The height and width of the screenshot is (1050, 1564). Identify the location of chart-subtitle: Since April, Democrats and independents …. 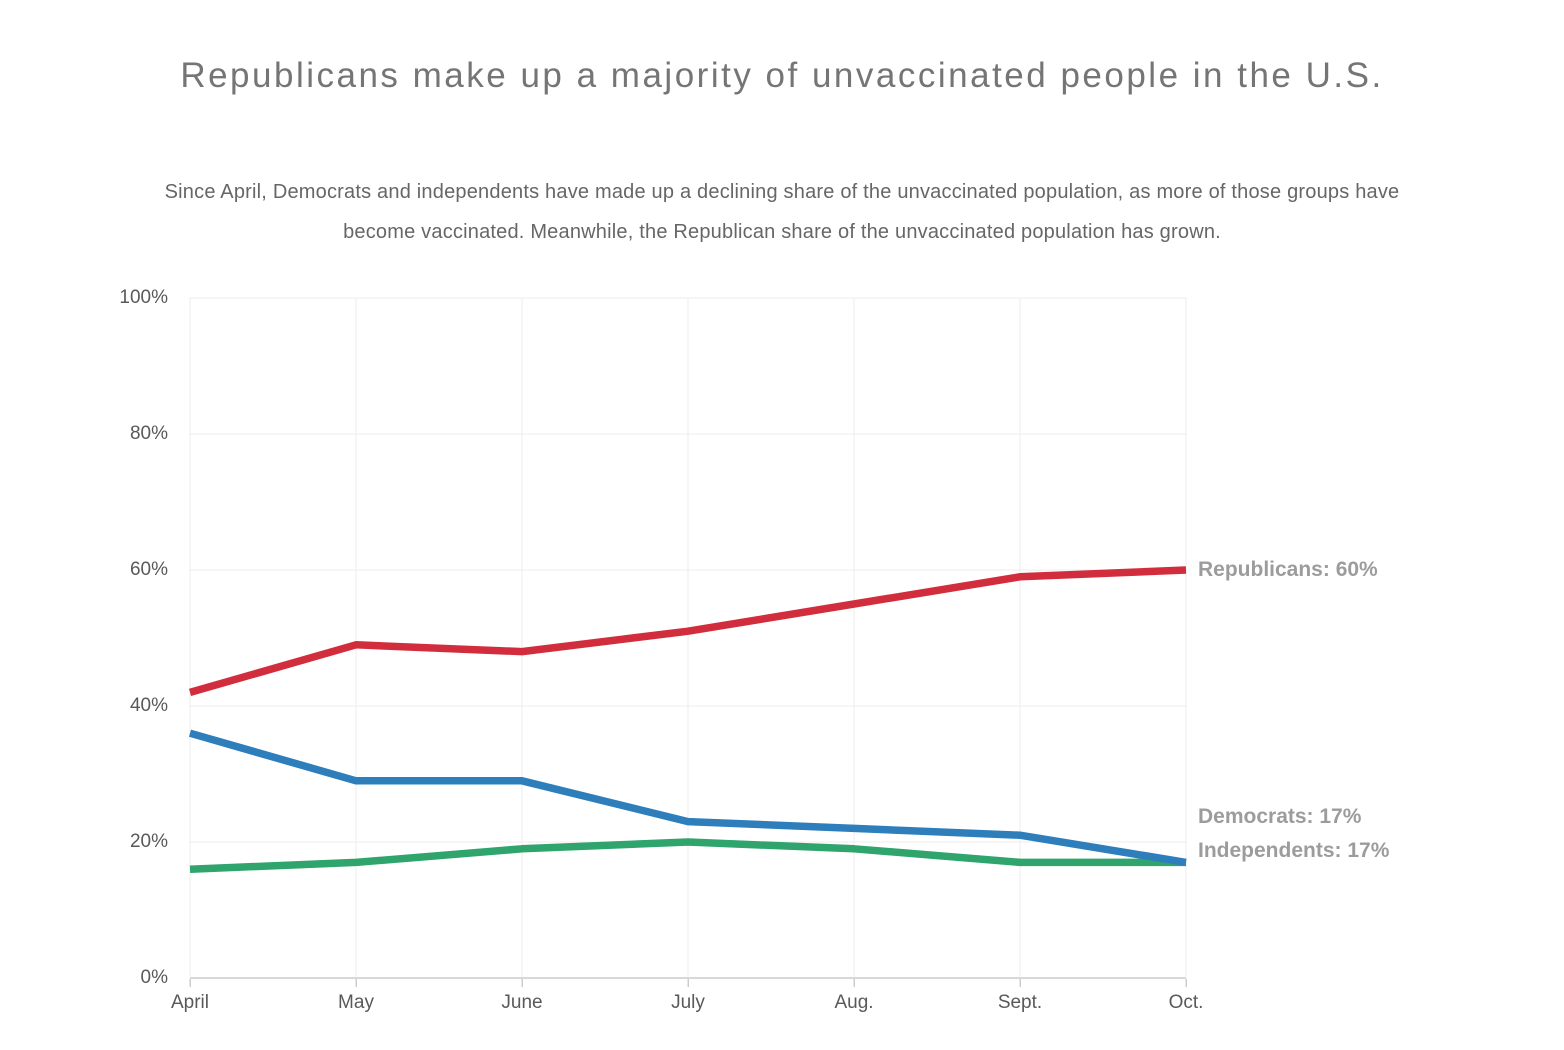
(782, 212).